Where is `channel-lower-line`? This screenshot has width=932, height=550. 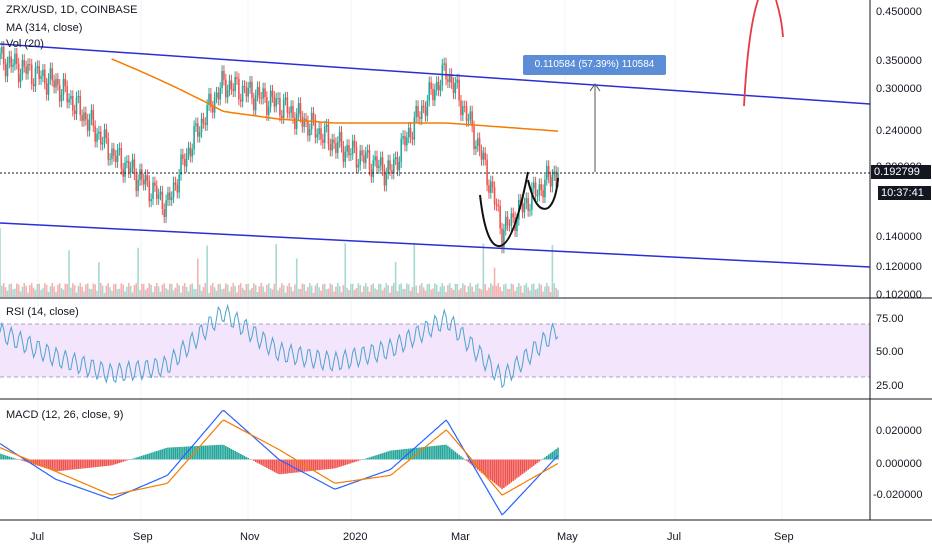
channel-lower-line is located at coordinates (435, 245).